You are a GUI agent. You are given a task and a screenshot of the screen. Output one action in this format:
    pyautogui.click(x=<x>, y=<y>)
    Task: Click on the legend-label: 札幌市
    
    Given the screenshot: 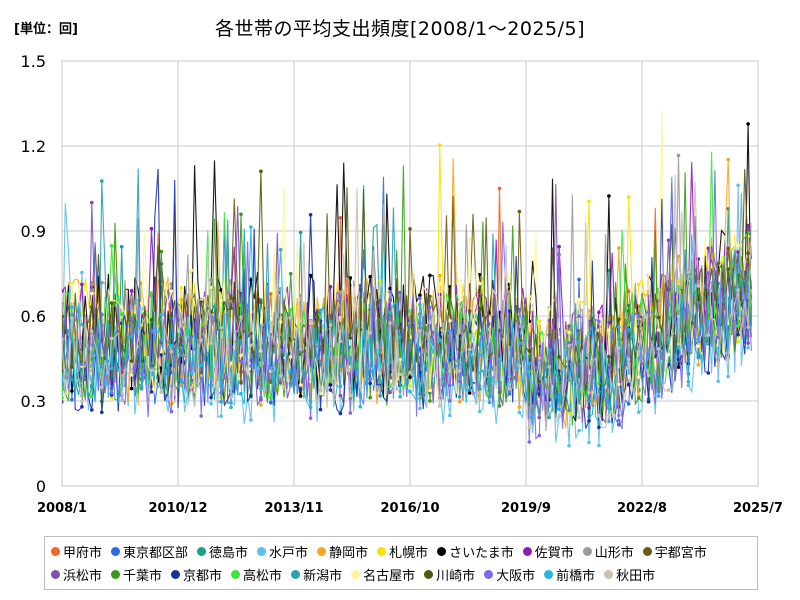 What is the action you would take?
    pyautogui.click(x=409, y=553)
    